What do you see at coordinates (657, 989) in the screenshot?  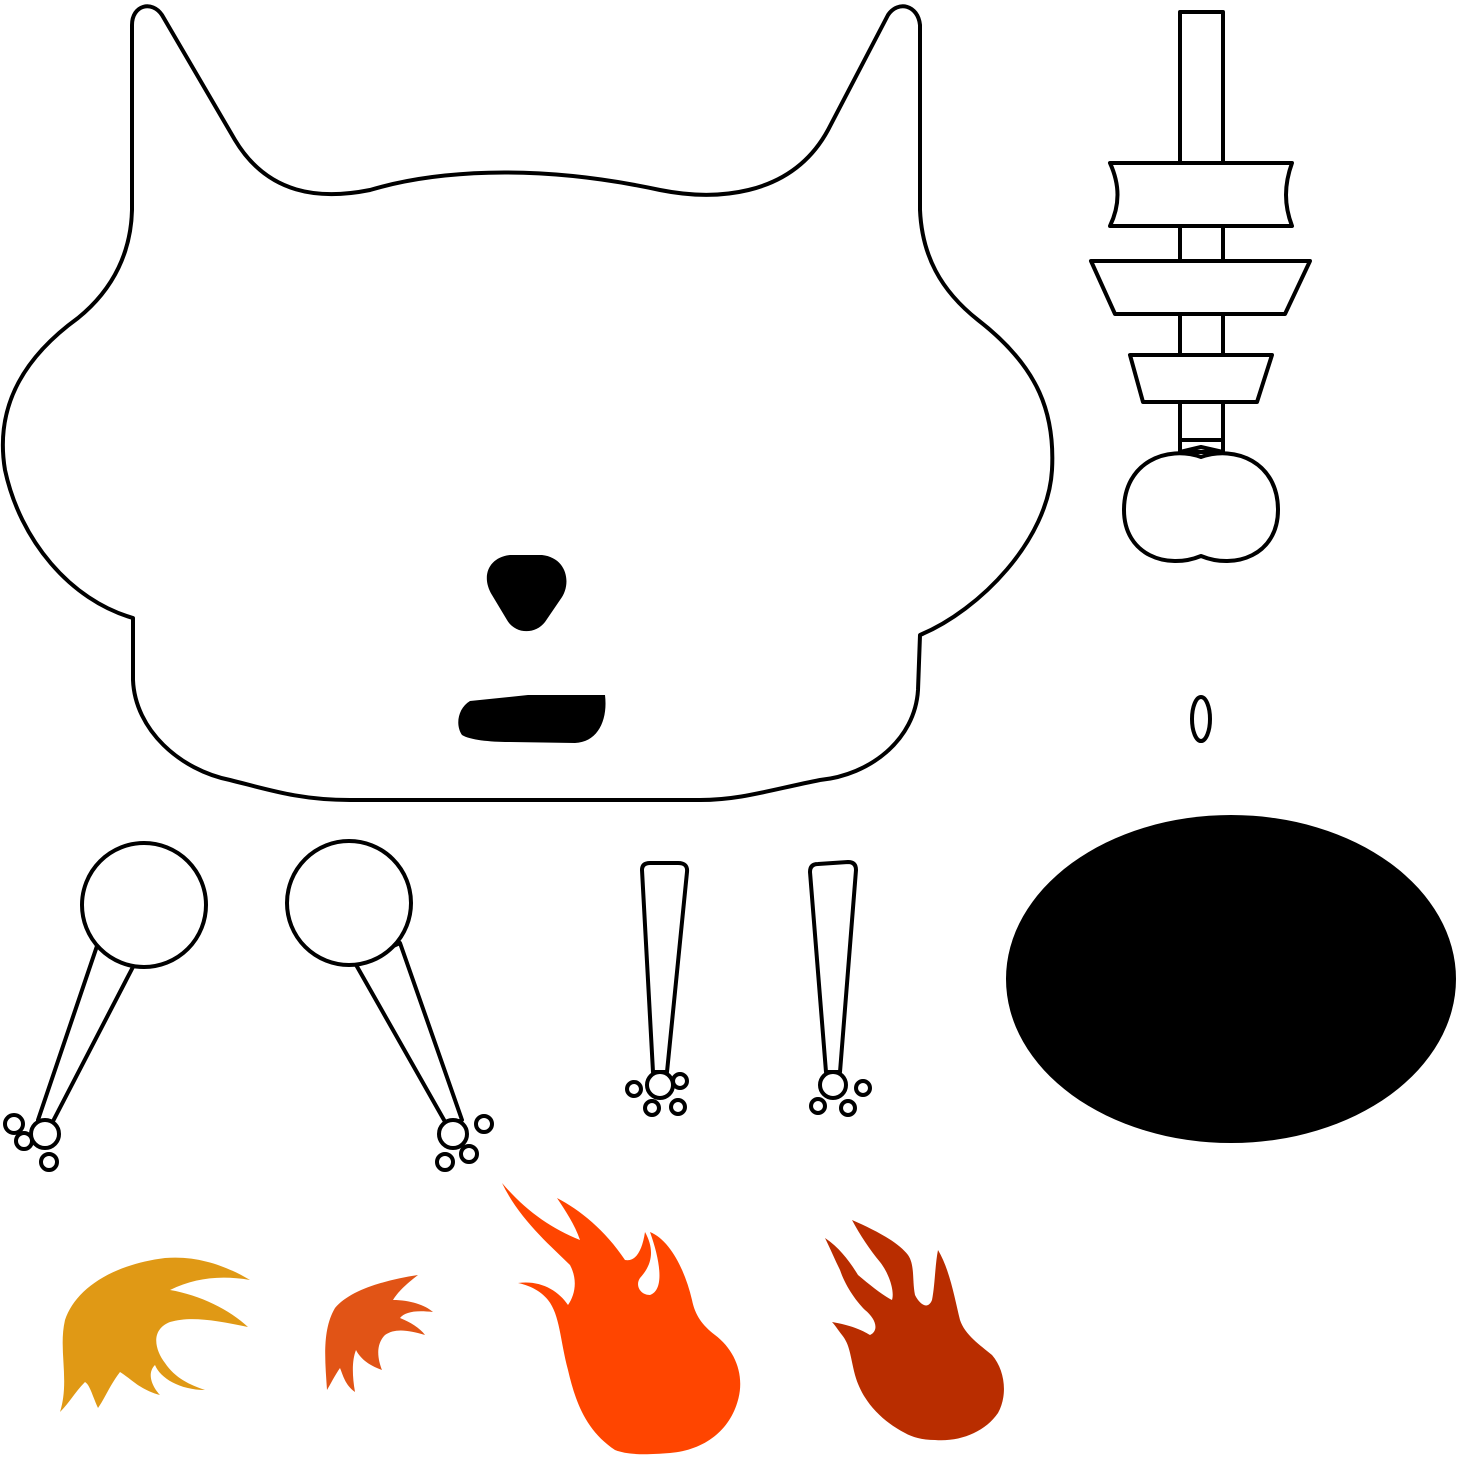 I see `hind-leg-left` at bounding box center [657, 989].